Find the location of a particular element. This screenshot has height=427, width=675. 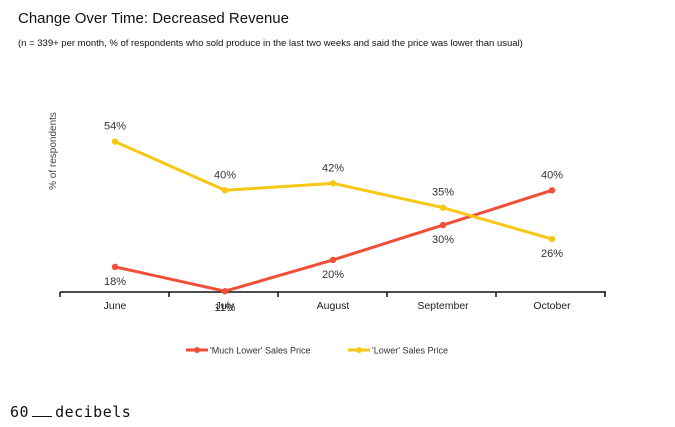

y-axis-label: % of respondents is located at coordinates (53, 151).